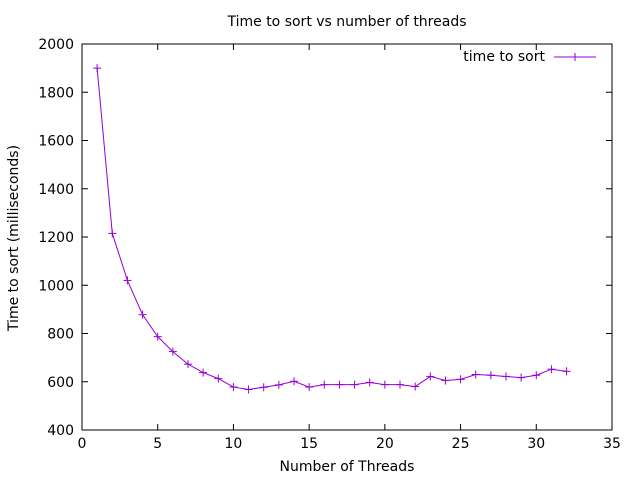 This screenshot has height=480, width=640. I want to click on y-tick-label: 1000, so click(56, 286).